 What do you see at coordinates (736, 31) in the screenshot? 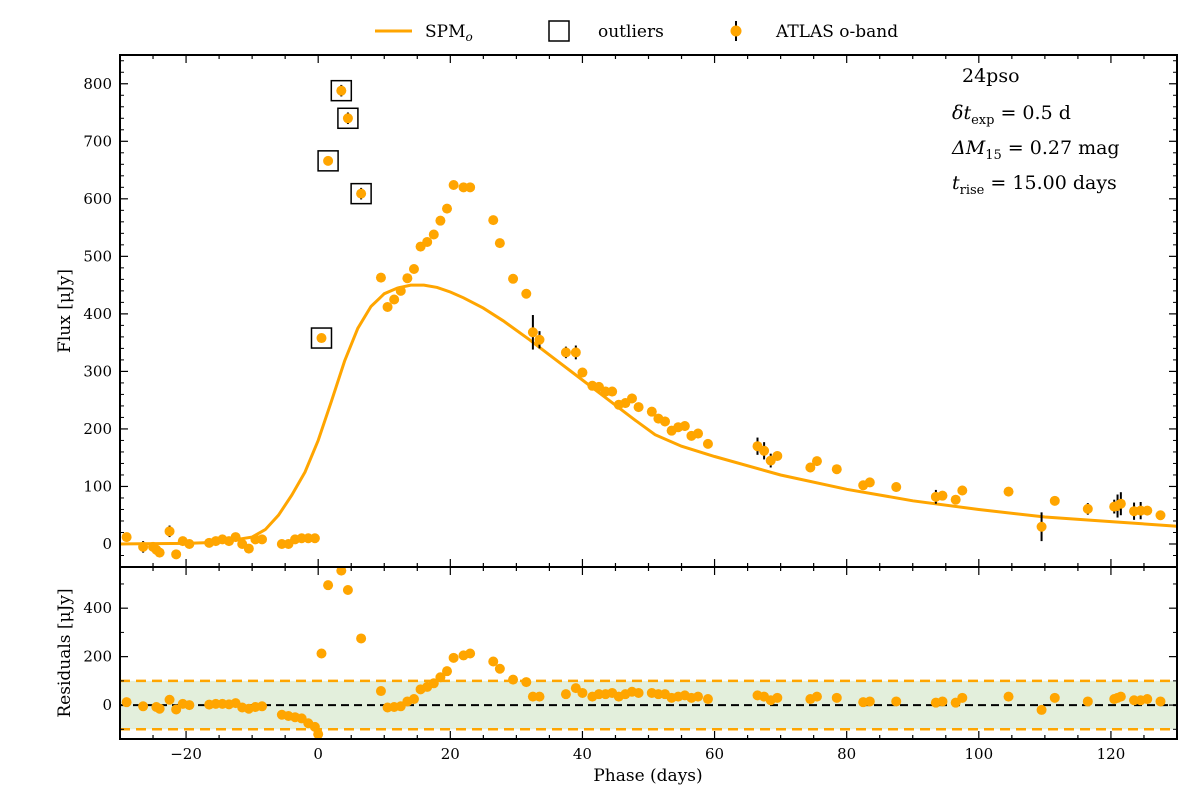
I see `legend-data-marker-swatch` at bounding box center [736, 31].